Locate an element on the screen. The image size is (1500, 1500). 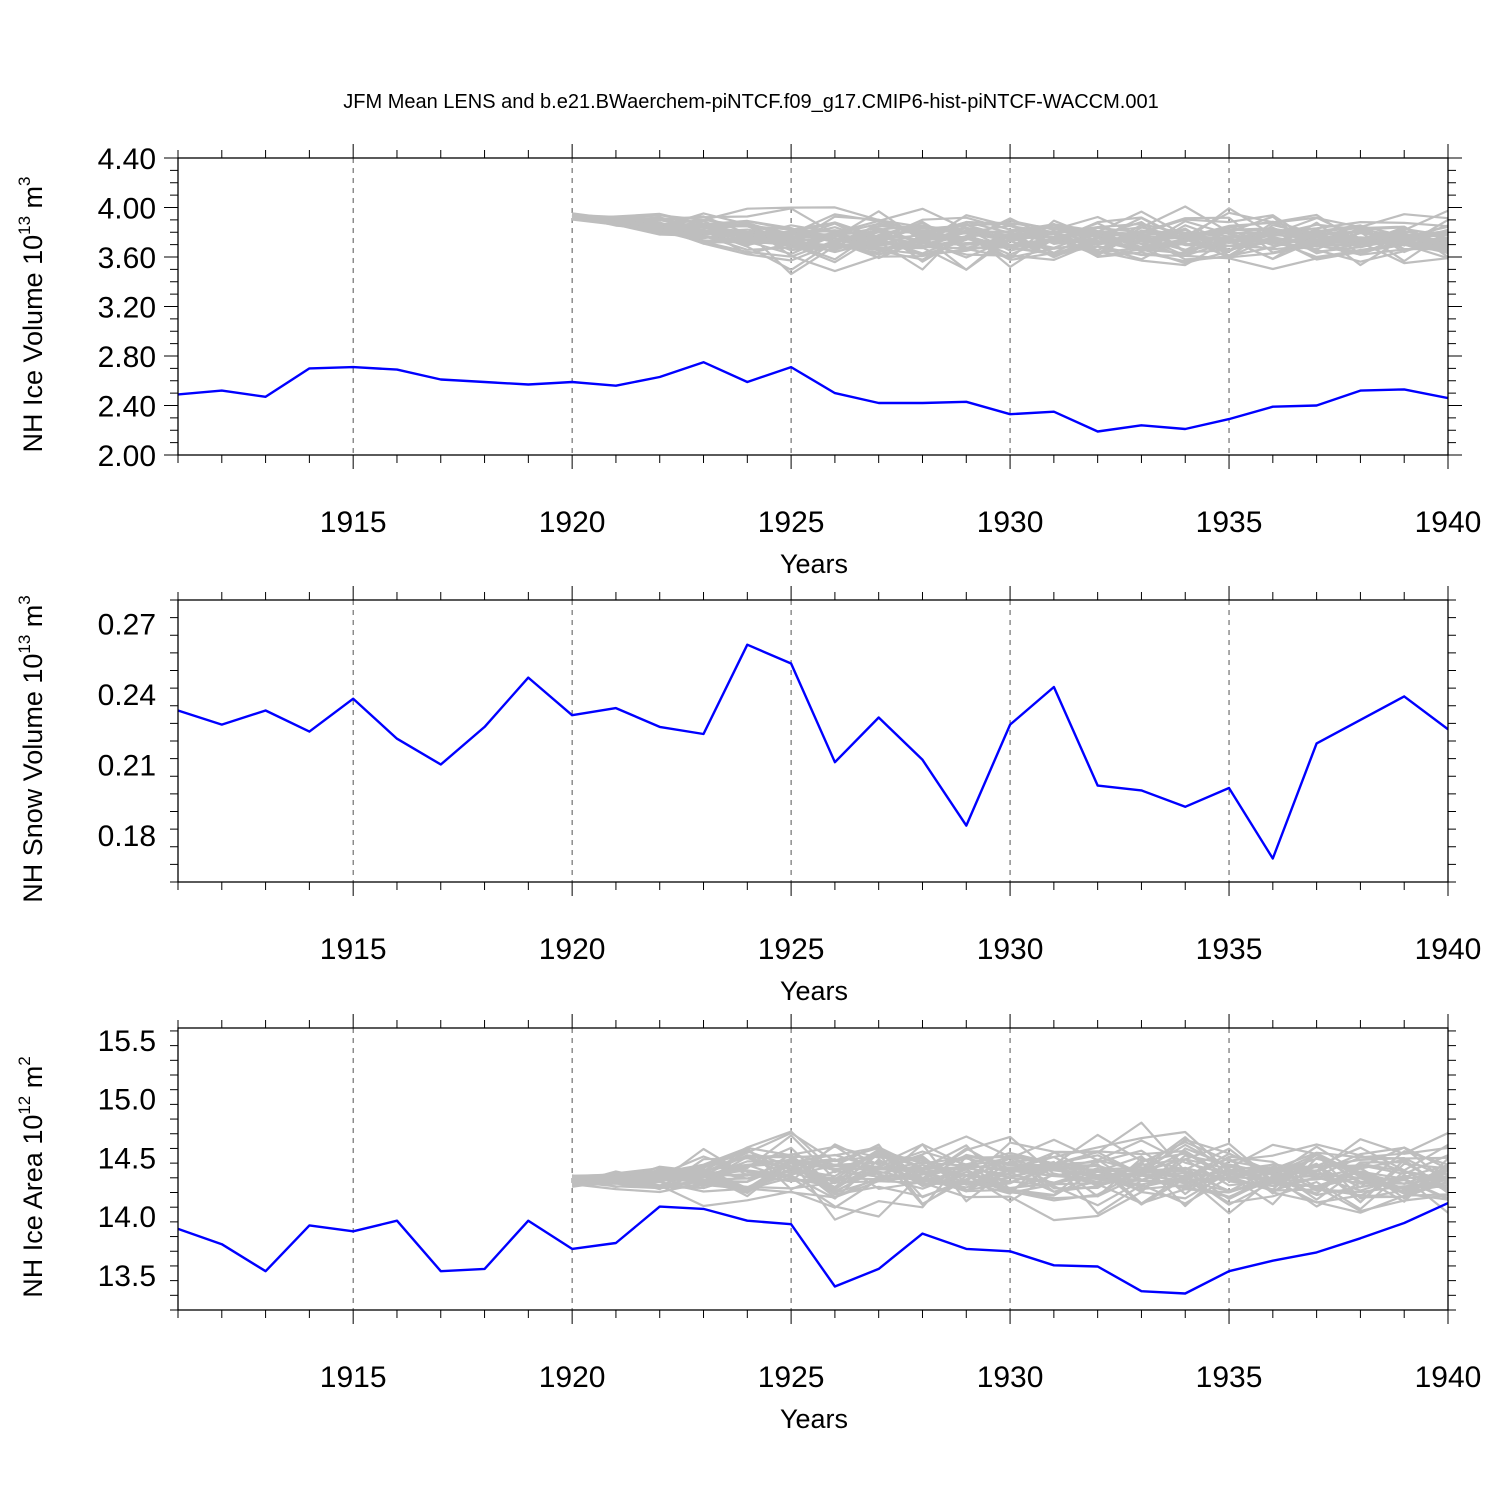
y-tick-label-15.5: 15.5 is located at coordinates (127, 1041).